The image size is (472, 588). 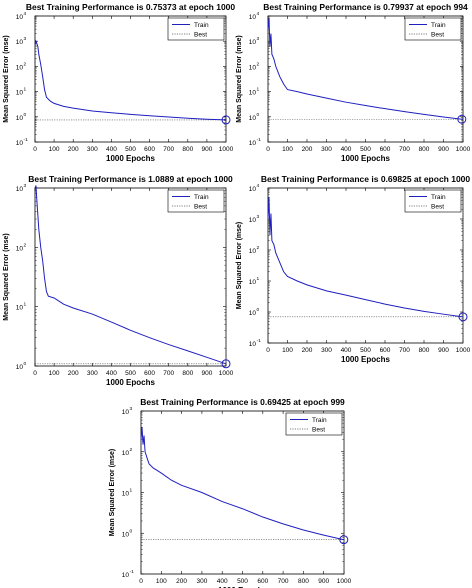 I want to click on x-tick-label: 800, so click(x=187, y=149).